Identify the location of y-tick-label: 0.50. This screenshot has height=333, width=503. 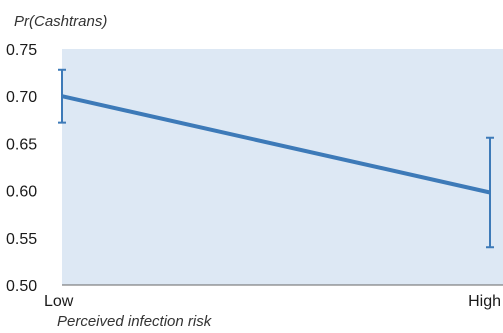
(21, 286).